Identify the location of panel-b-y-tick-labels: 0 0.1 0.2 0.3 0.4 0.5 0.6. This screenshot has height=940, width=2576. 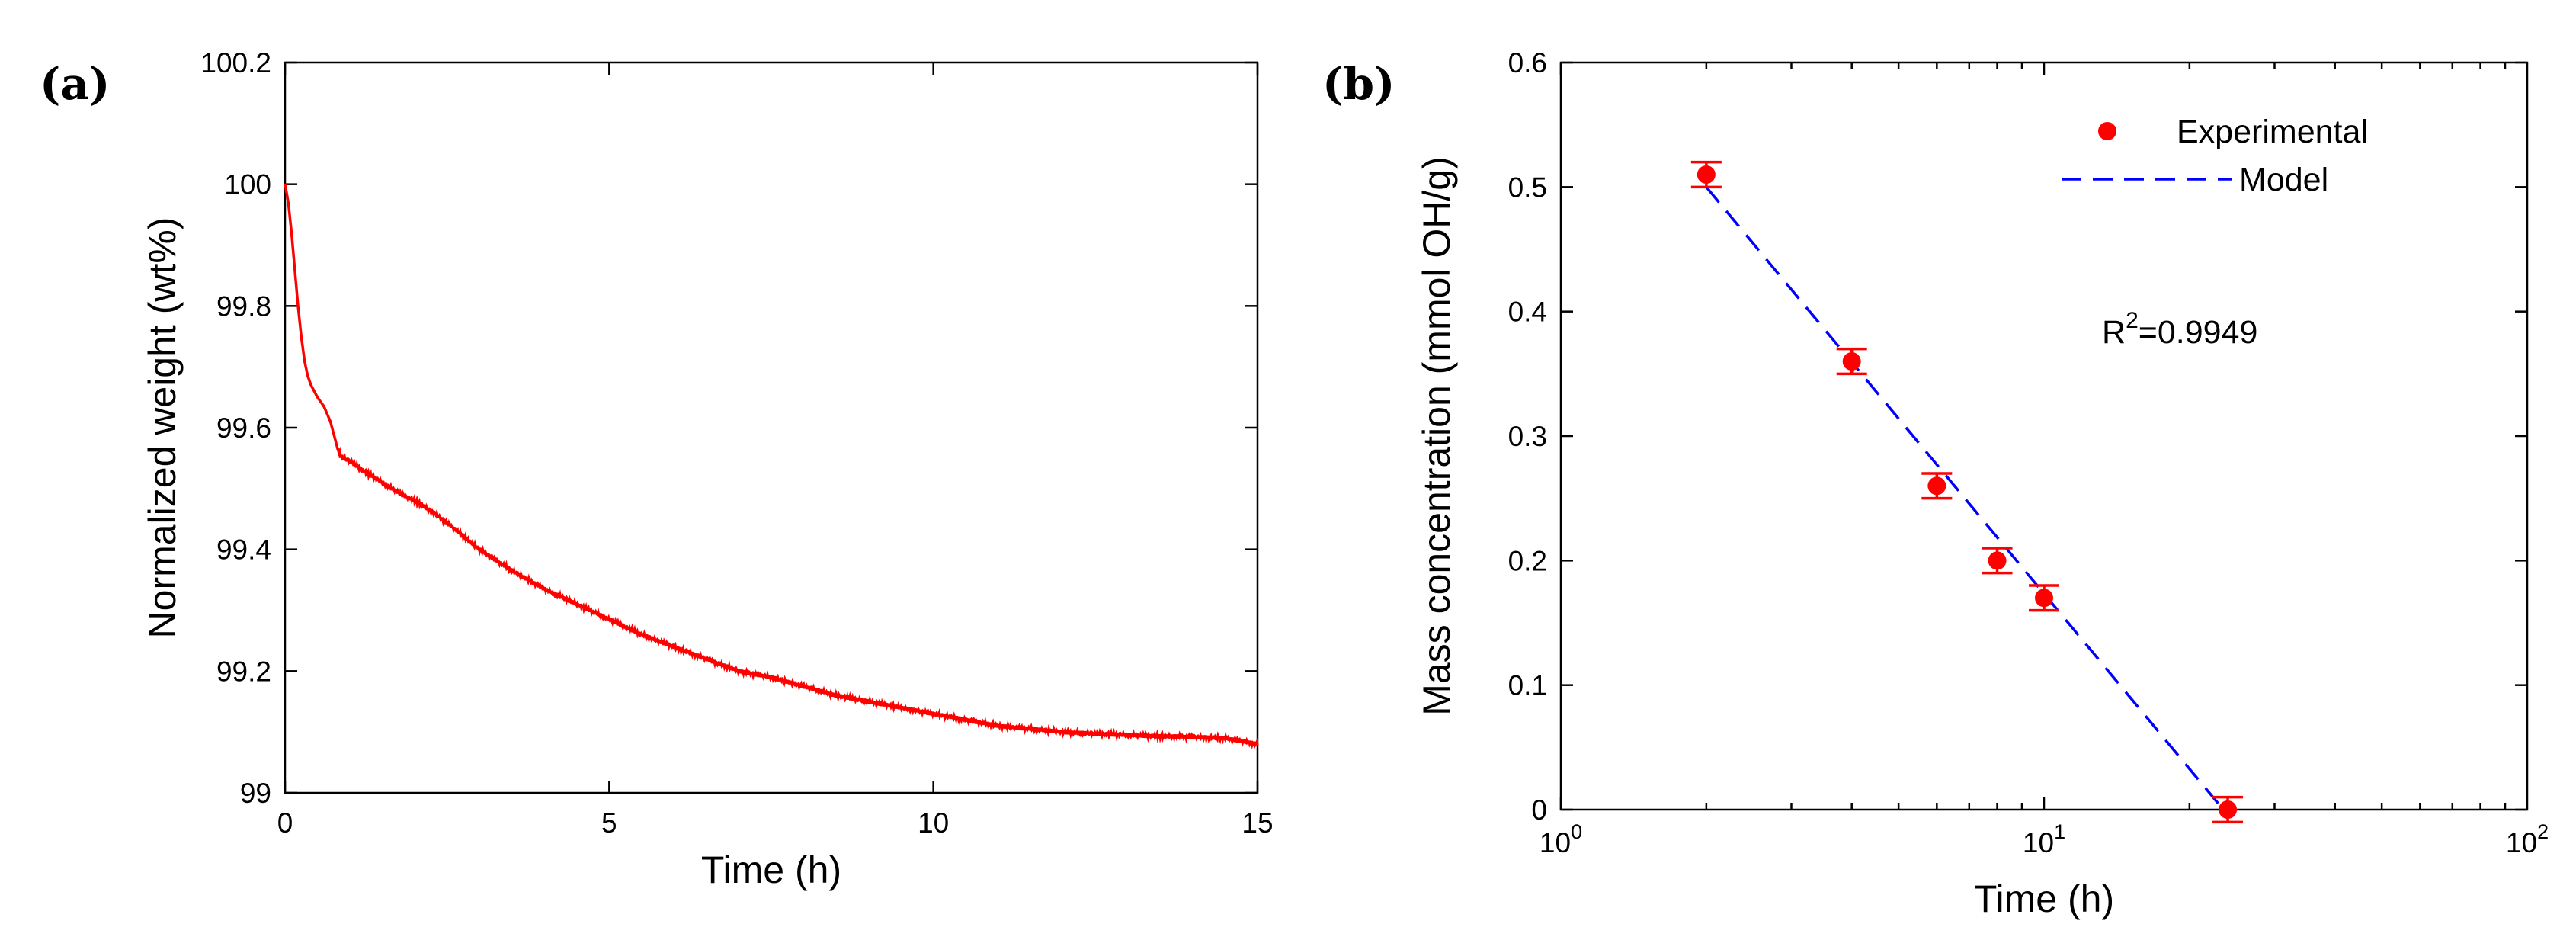
(1527, 436).